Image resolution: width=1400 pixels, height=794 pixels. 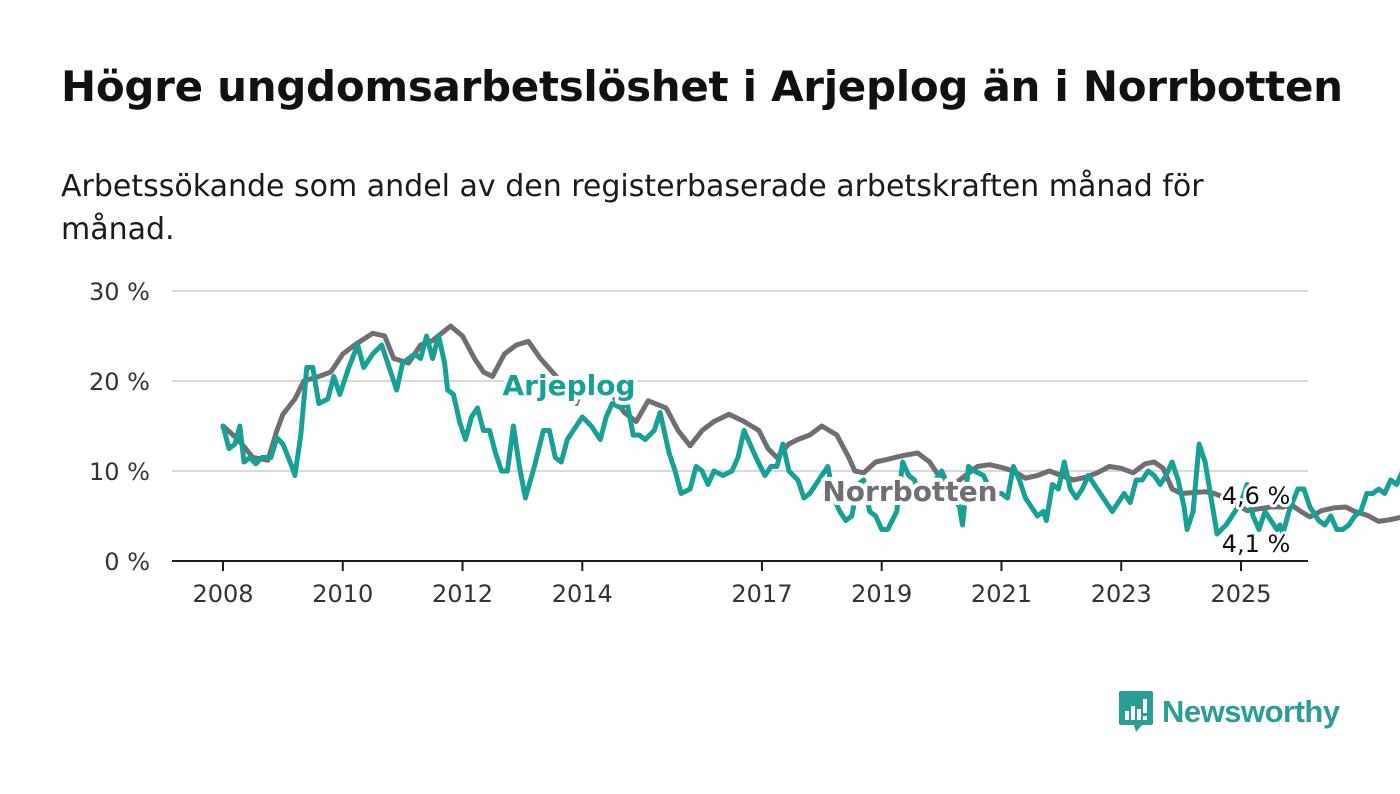 What do you see at coordinates (119, 382) in the screenshot?
I see `y-tick-label: 20 %` at bounding box center [119, 382].